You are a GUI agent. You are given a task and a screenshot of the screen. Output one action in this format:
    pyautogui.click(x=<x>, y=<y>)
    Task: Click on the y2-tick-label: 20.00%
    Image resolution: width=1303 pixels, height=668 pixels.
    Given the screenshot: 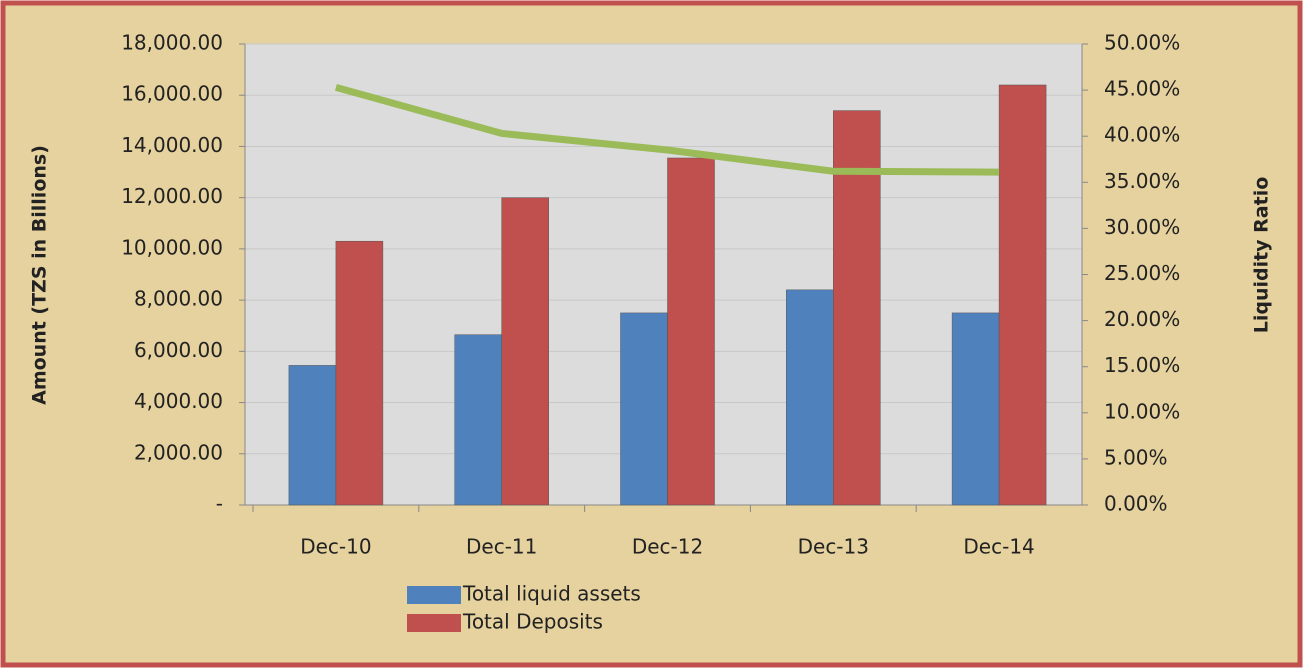 What is the action you would take?
    pyautogui.click(x=1142, y=319)
    